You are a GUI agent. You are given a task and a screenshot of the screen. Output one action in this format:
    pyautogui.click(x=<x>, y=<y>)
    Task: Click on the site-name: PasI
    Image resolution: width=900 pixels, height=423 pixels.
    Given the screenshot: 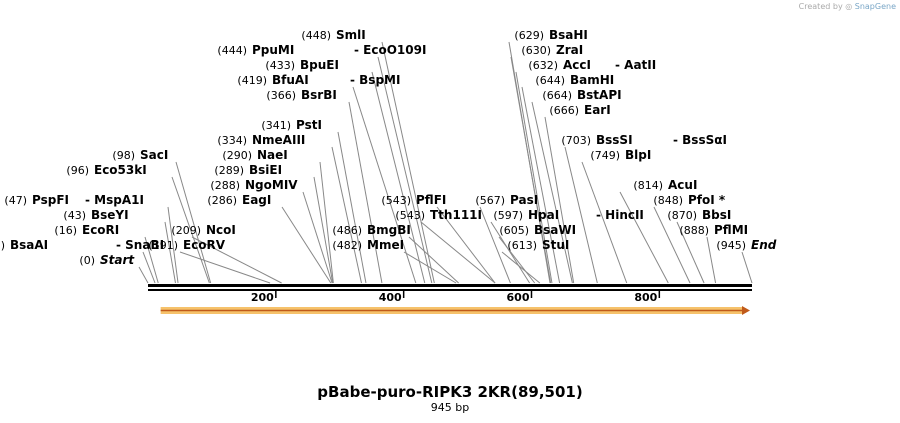 What is the action you would take?
    pyautogui.click(x=524, y=200)
    